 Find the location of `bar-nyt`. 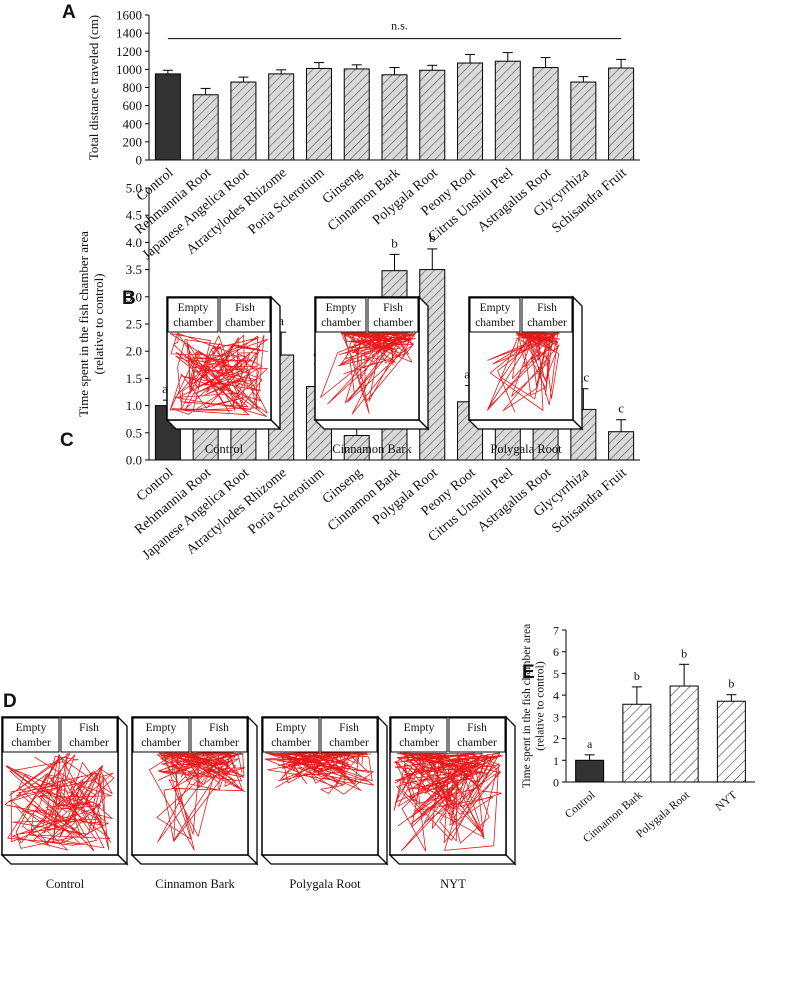

bar-nyt is located at coordinates (731, 741).